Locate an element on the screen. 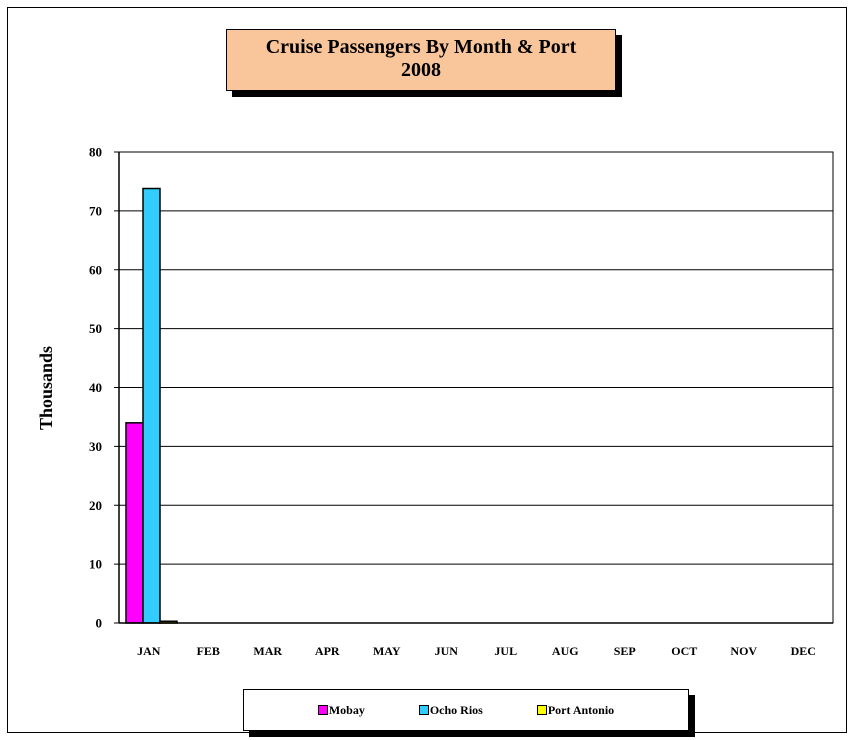 The width and height of the screenshot is (856, 740). y-tick-label: 60 is located at coordinates (95, 269).